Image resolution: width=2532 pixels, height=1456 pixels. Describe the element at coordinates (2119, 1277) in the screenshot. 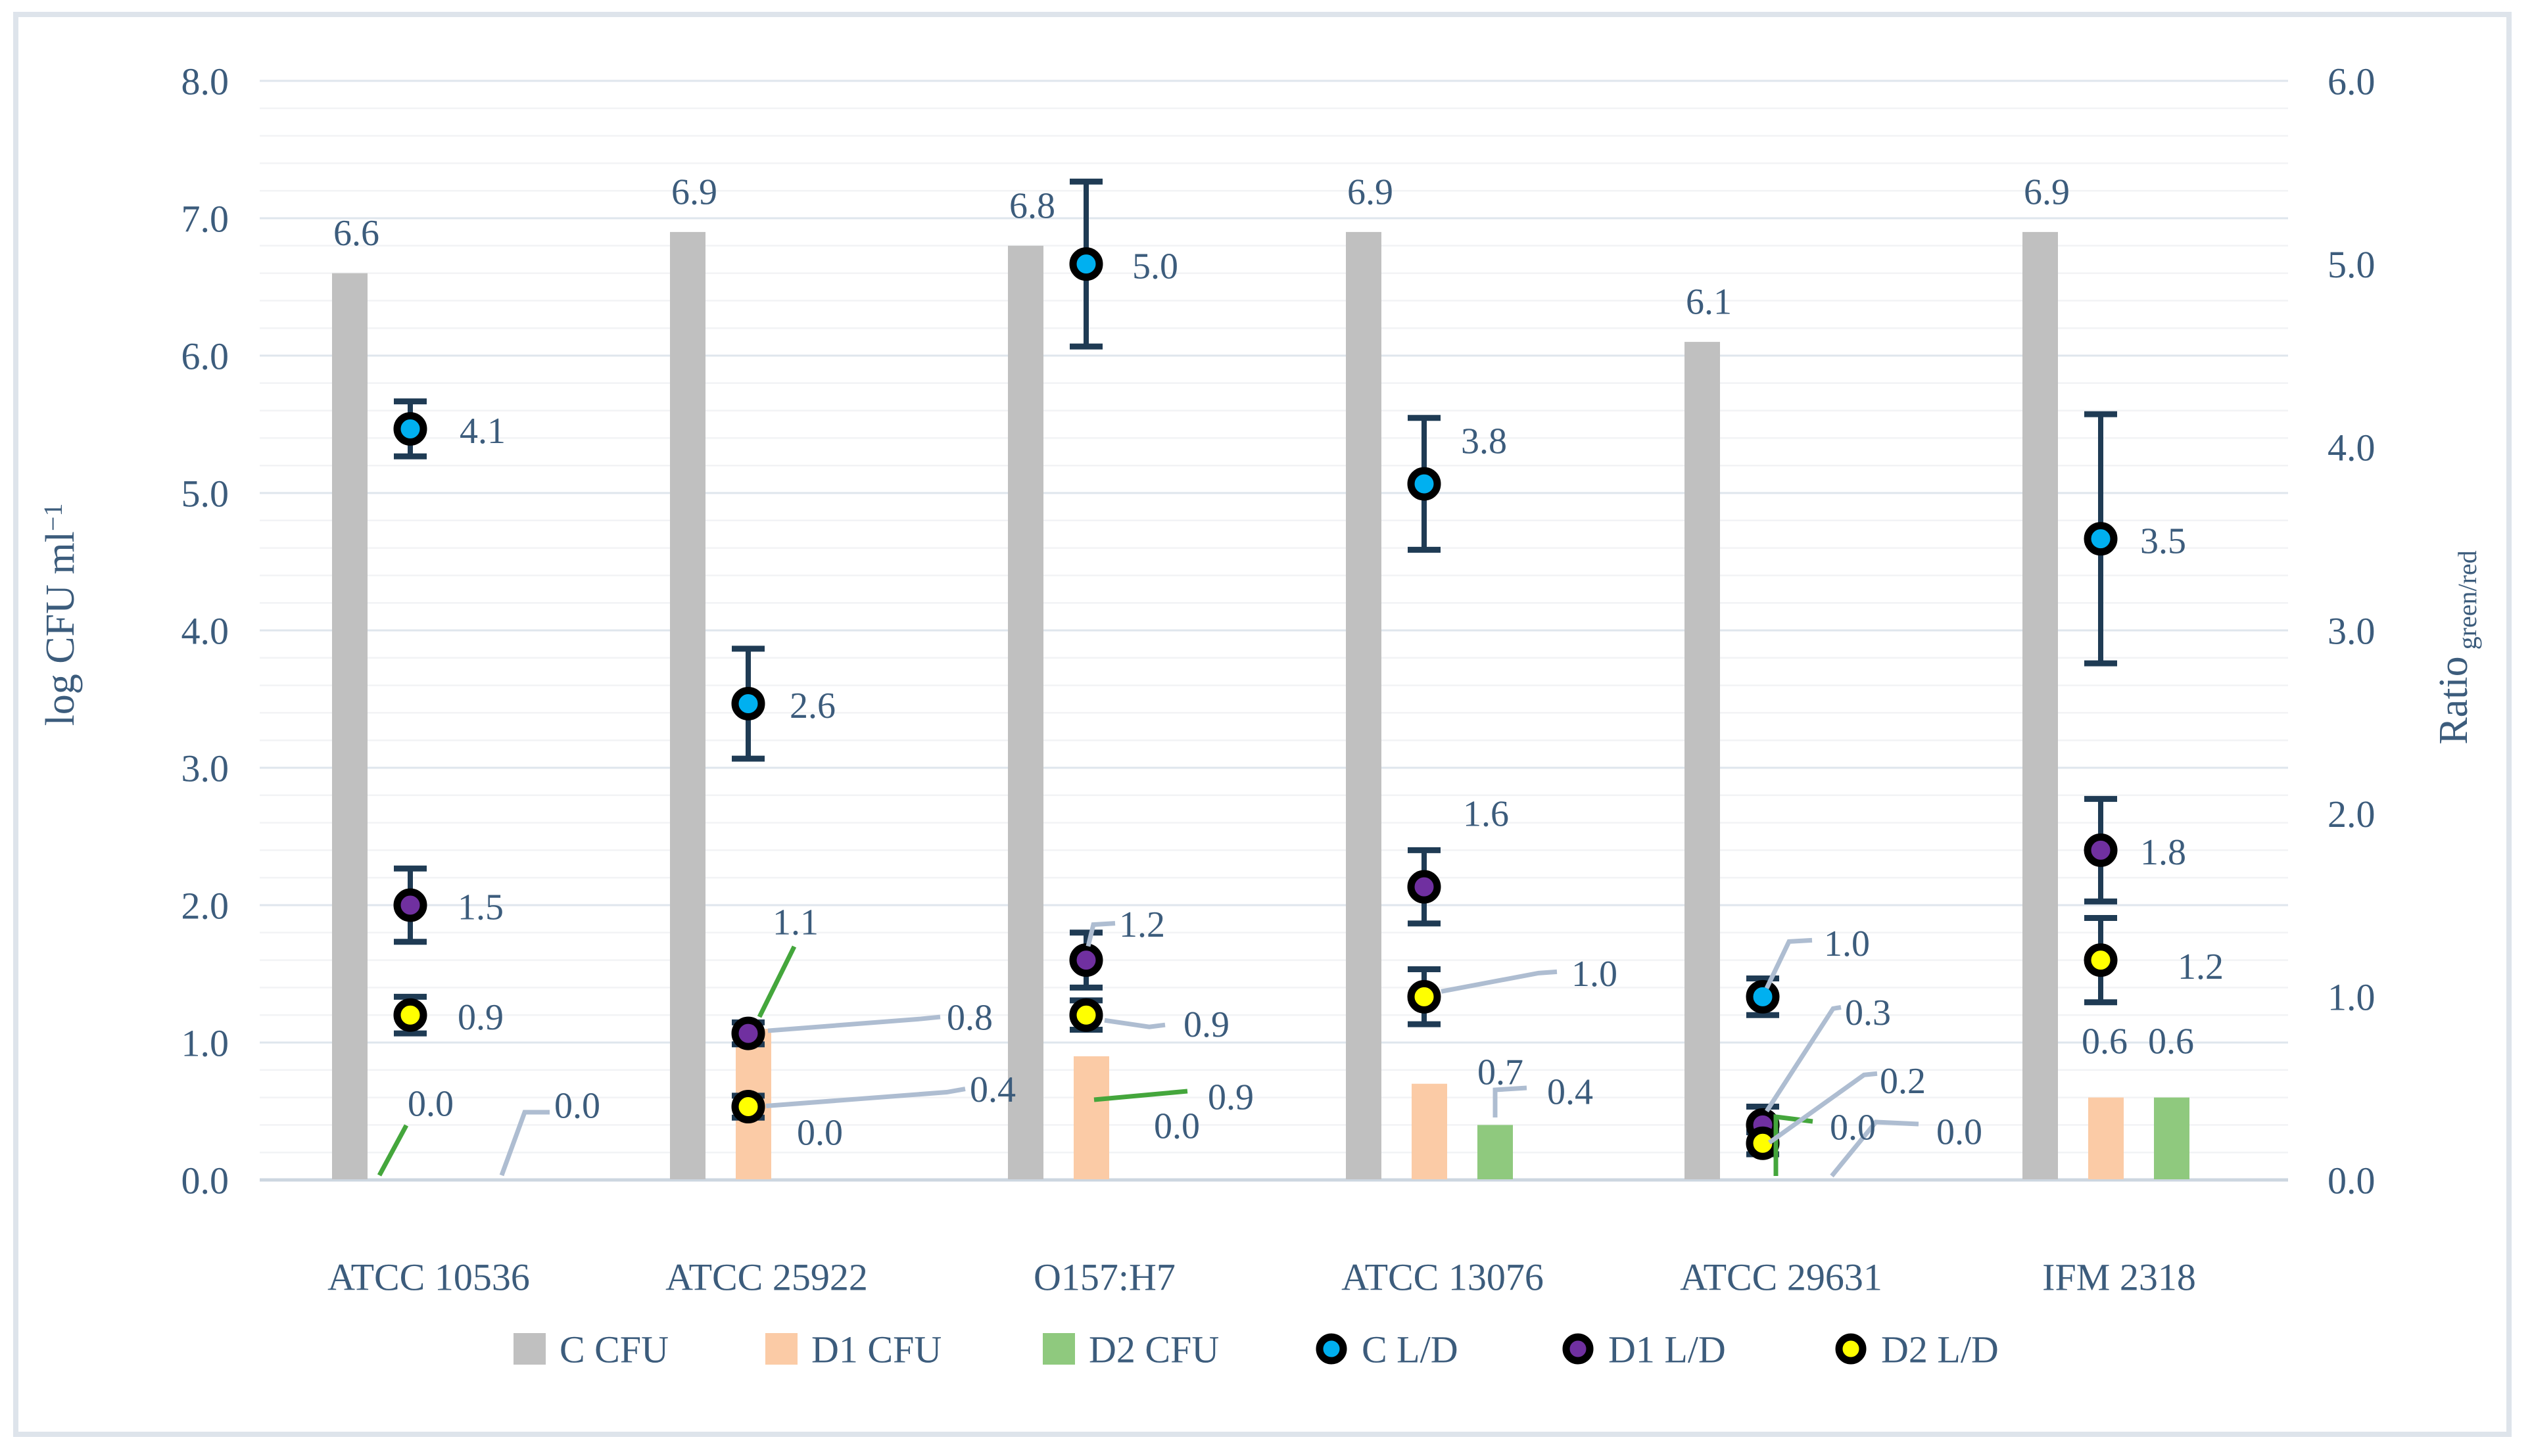

I see `category-label: IFM 2318` at that location.